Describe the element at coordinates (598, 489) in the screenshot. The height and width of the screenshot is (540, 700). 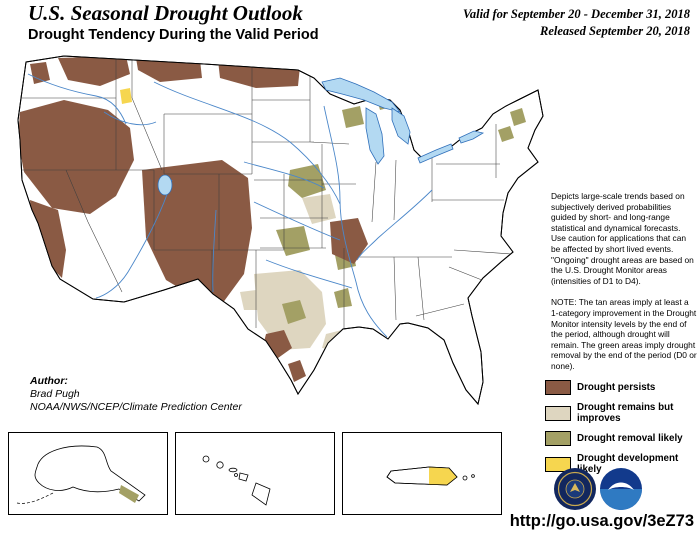
I see `logos-svg` at that location.